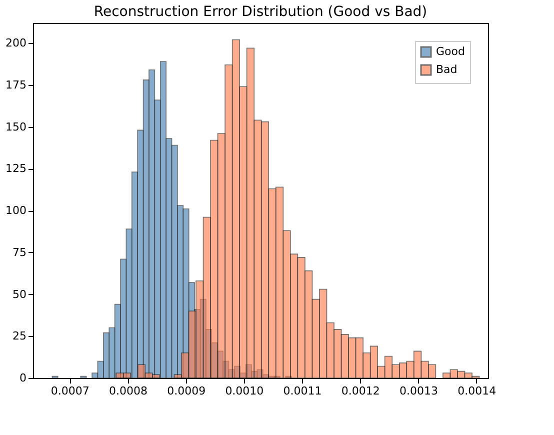  What do you see at coordinates (450, 51) in the screenshot?
I see `legend-label: Good` at bounding box center [450, 51].